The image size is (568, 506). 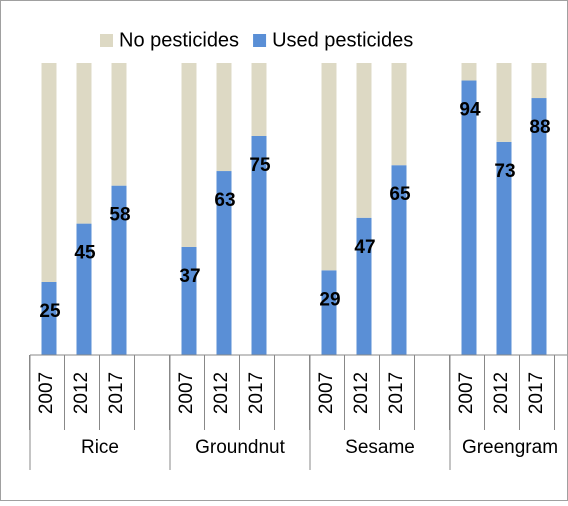 I want to click on group-label: Rice, so click(x=100, y=447).